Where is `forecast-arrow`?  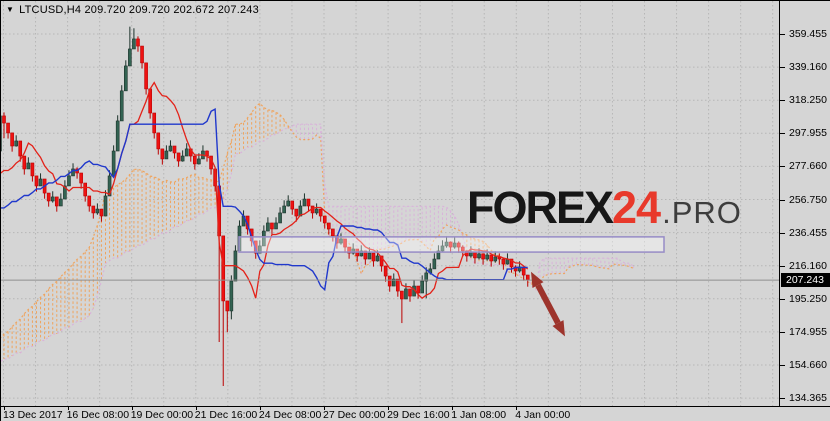
forecast-arrow is located at coordinates (548, 304).